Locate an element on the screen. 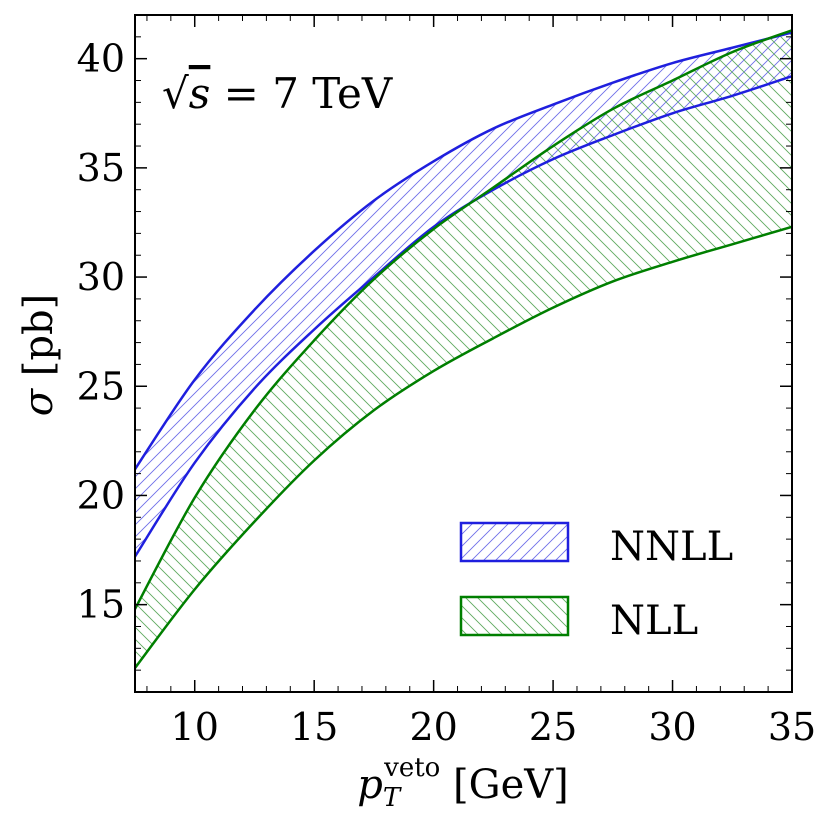 Image resolution: width=831 pixels, height=831 pixels. annotation: √s = 7 TeV is located at coordinates (277, 93).